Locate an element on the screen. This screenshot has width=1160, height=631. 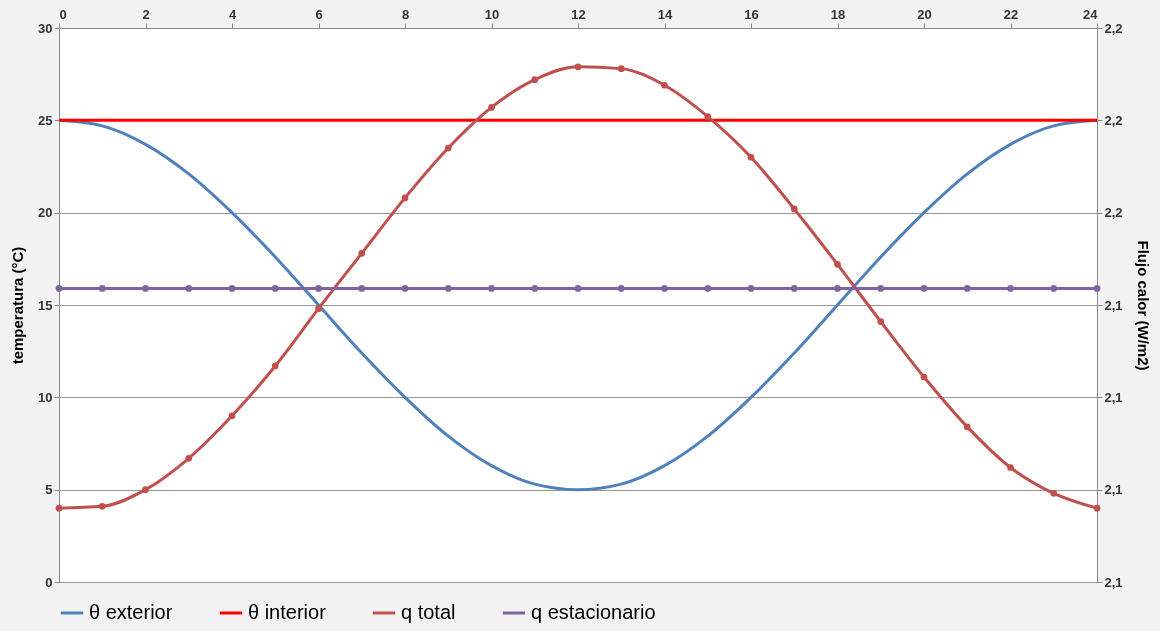
y-tick-label: 5 is located at coordinates (49, 490).